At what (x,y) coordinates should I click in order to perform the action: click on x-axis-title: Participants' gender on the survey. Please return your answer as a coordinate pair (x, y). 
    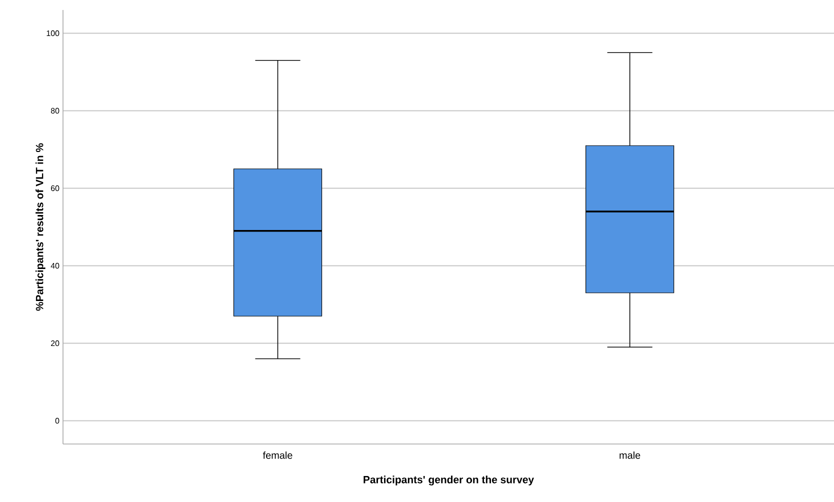
    Looking at the image, I should click on (449, 481).